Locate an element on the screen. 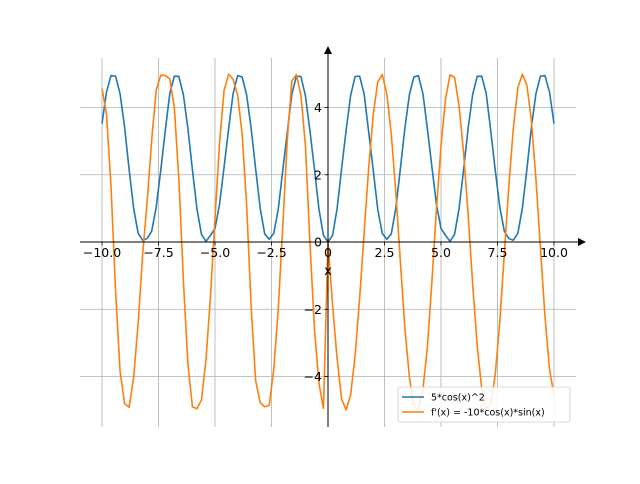 Image resolution: width=640 pixels, height=484 pixels. legend-box is located at coordinates (484, 404).